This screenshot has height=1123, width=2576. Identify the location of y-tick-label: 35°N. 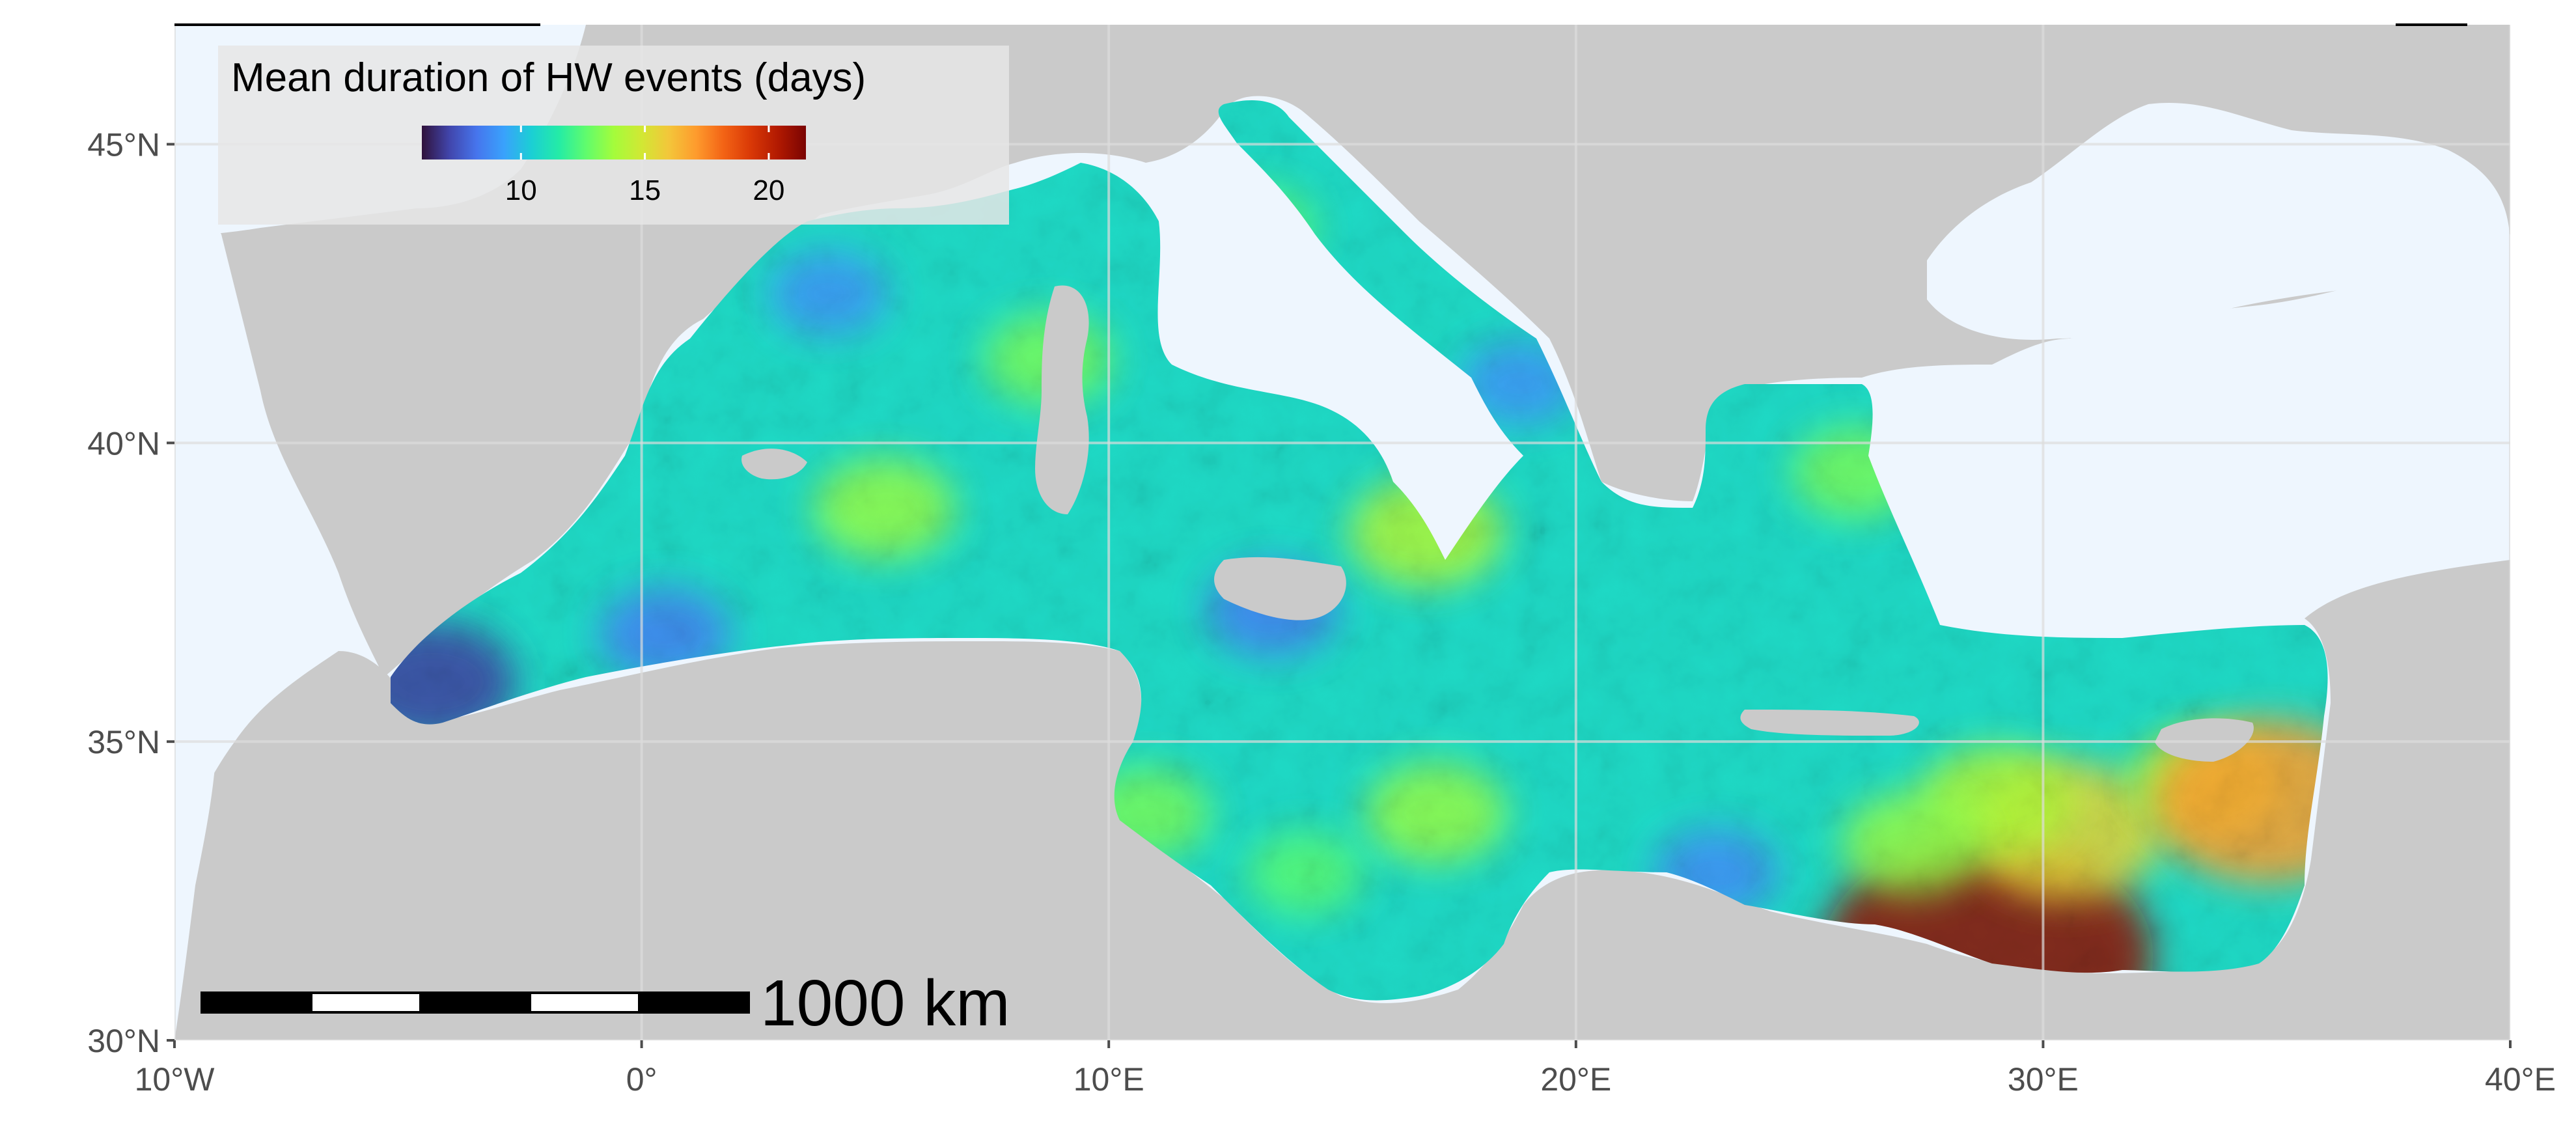
(123, 742).